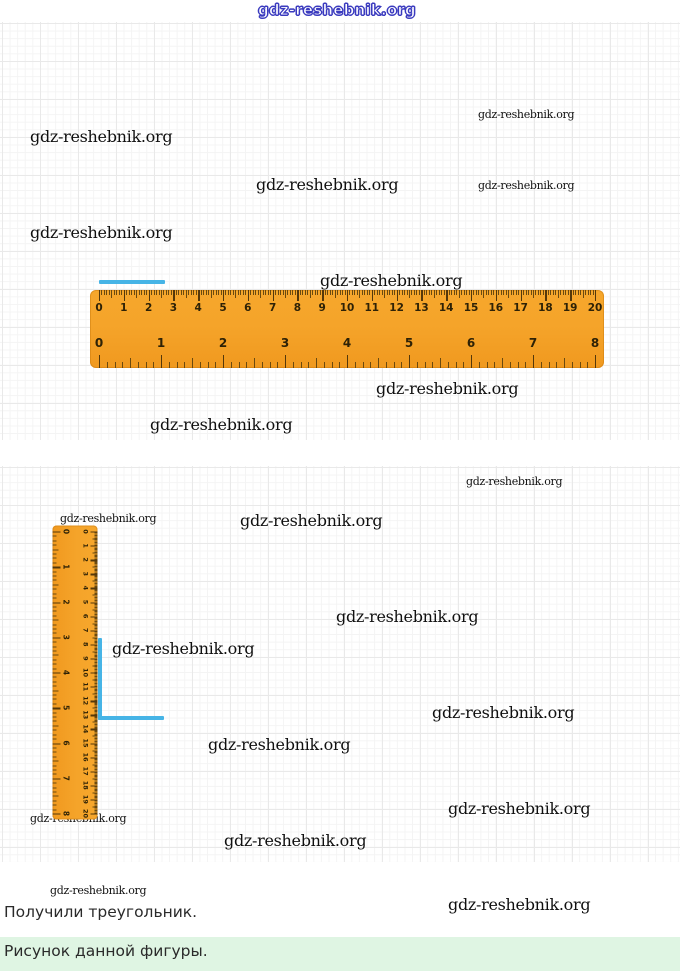  I want to click on ruler-number: 16, so click(496, 308).